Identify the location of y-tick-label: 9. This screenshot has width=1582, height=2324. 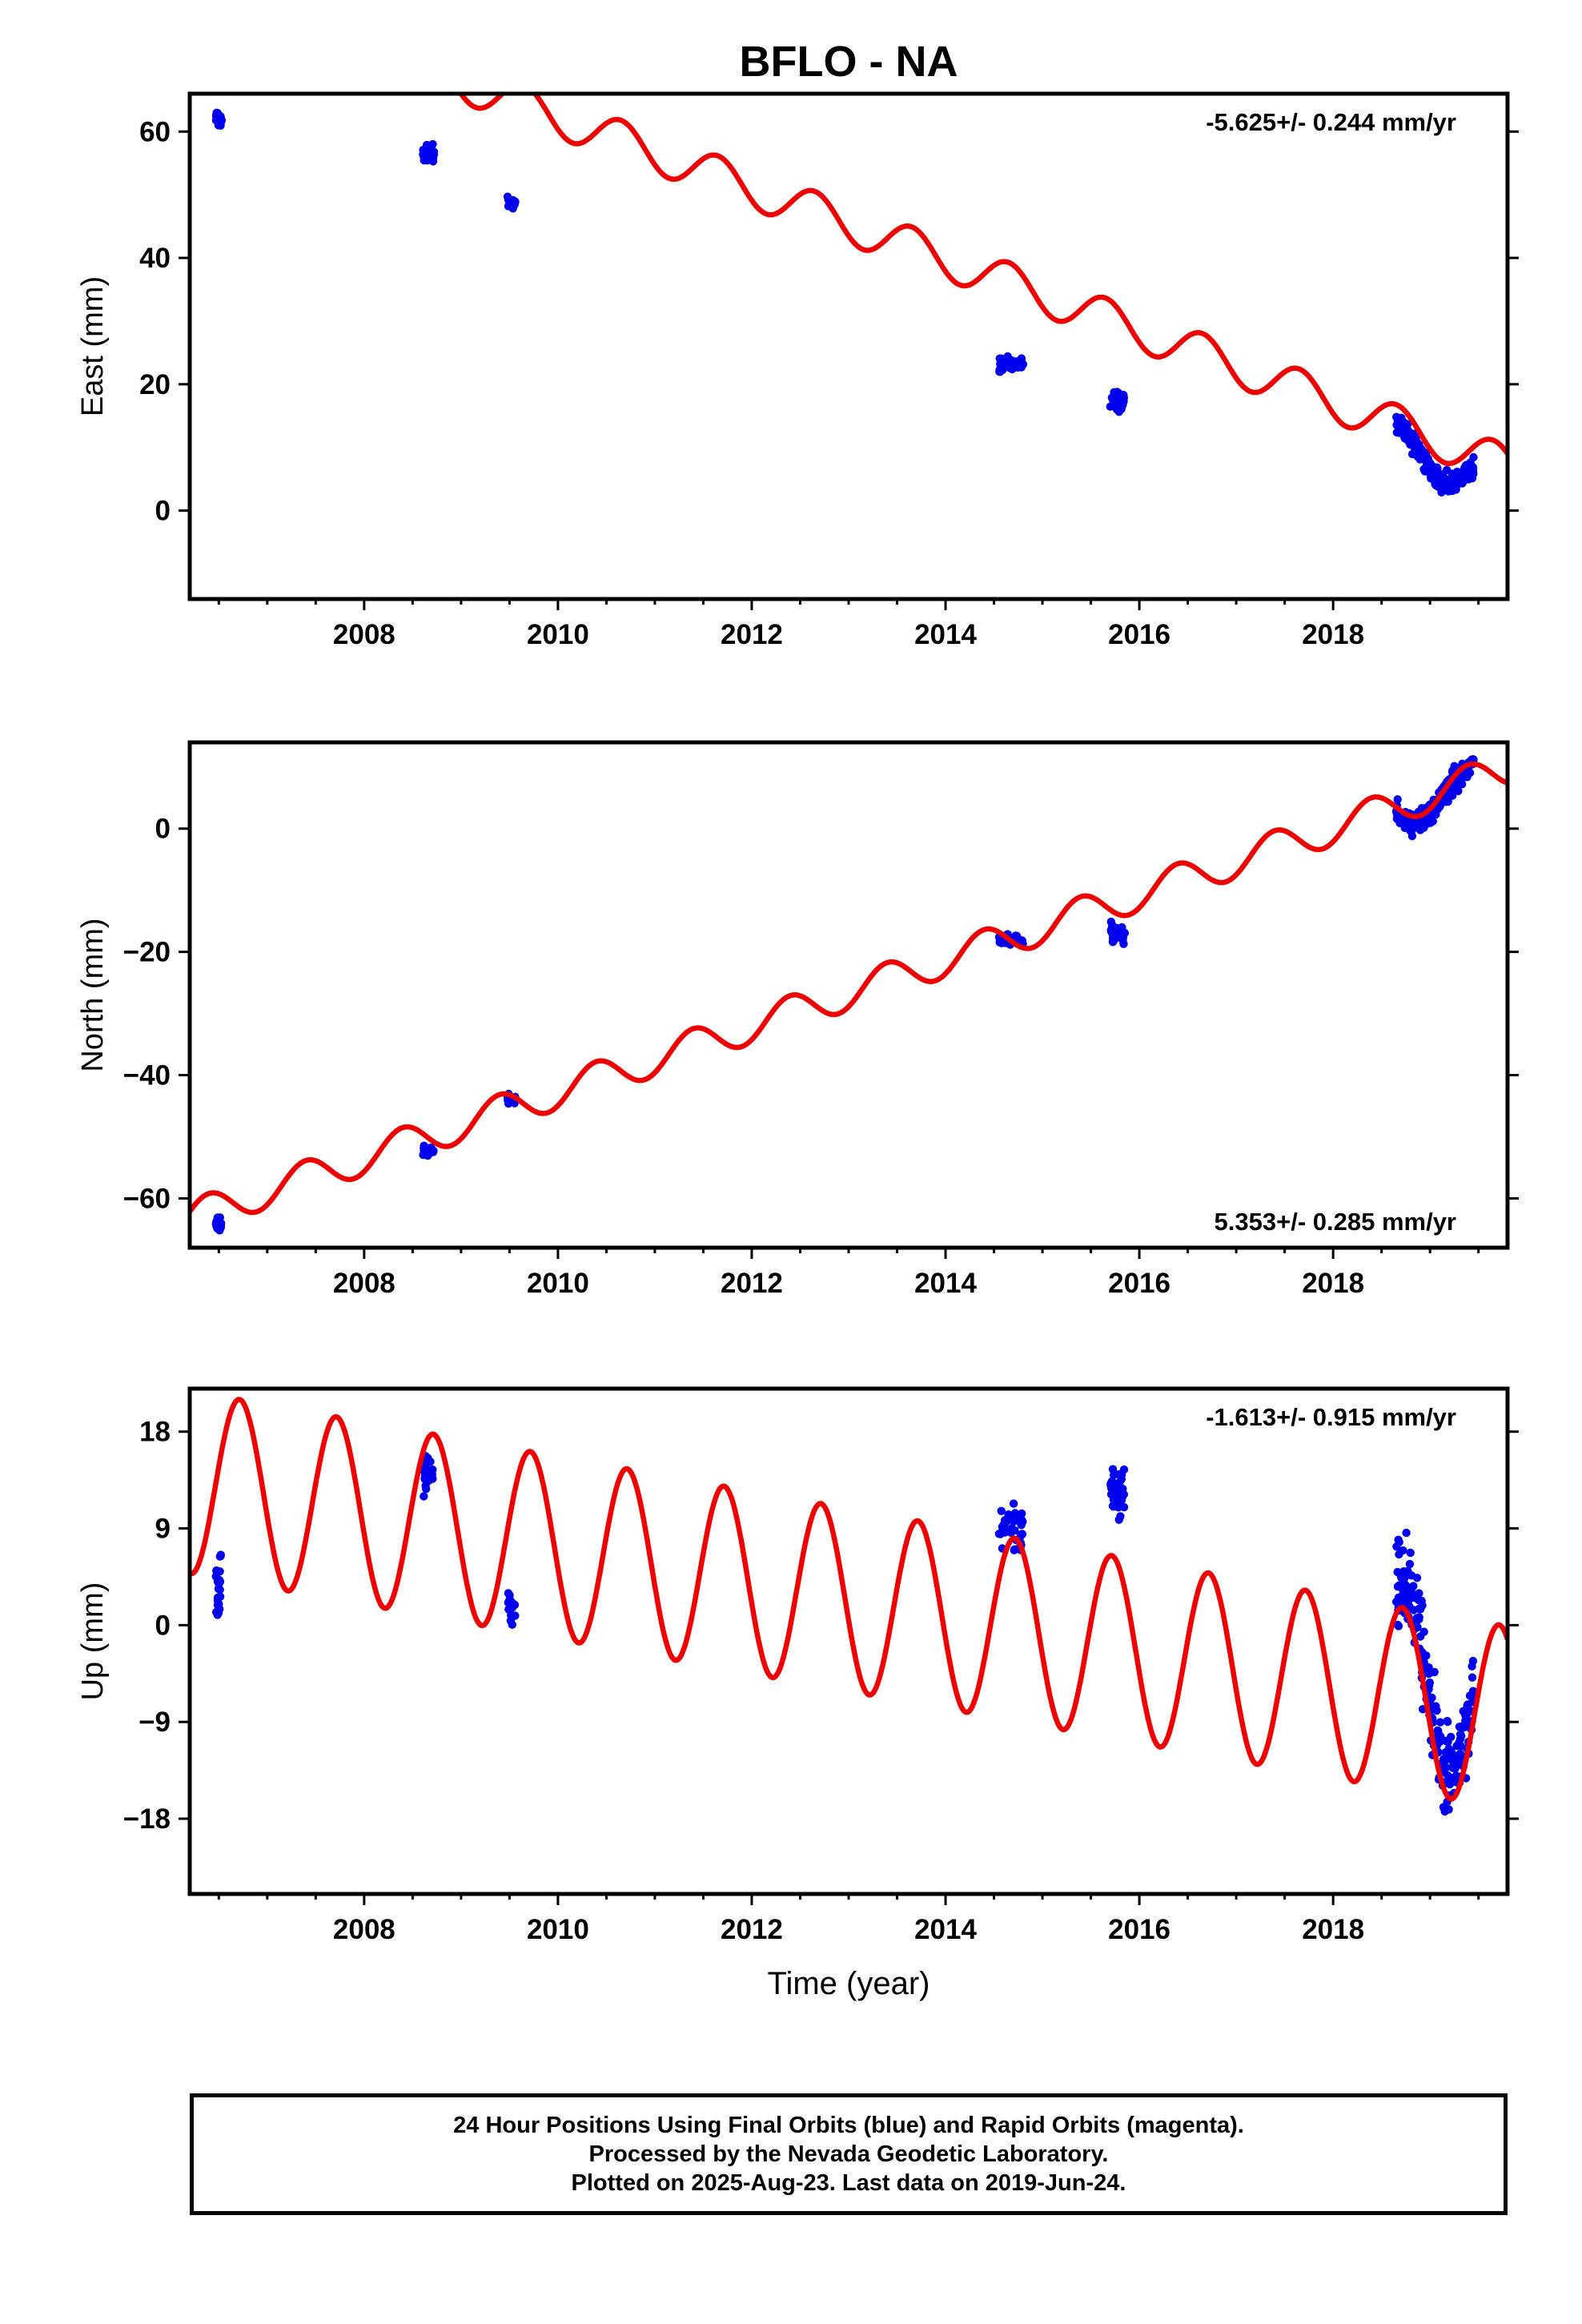
(163, 1529).